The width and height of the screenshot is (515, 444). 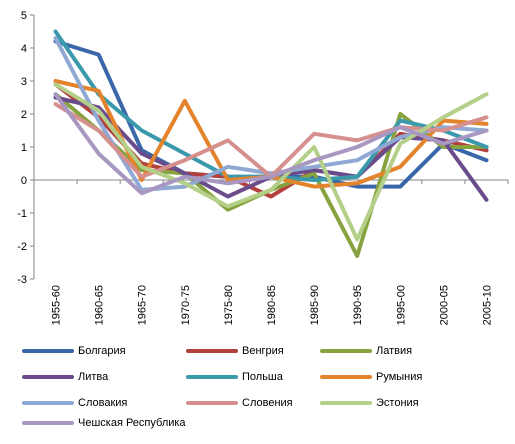 I want to click on y-tick-label: 0, so click(x=24, y=181).